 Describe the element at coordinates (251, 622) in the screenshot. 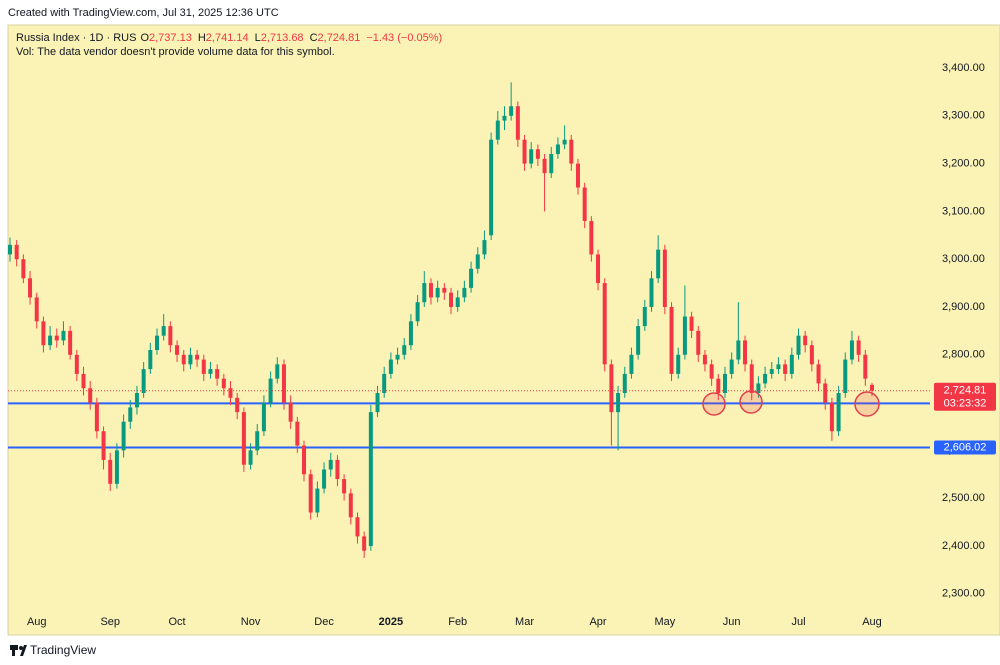

I see `x-tick-label: Nov` at that location.